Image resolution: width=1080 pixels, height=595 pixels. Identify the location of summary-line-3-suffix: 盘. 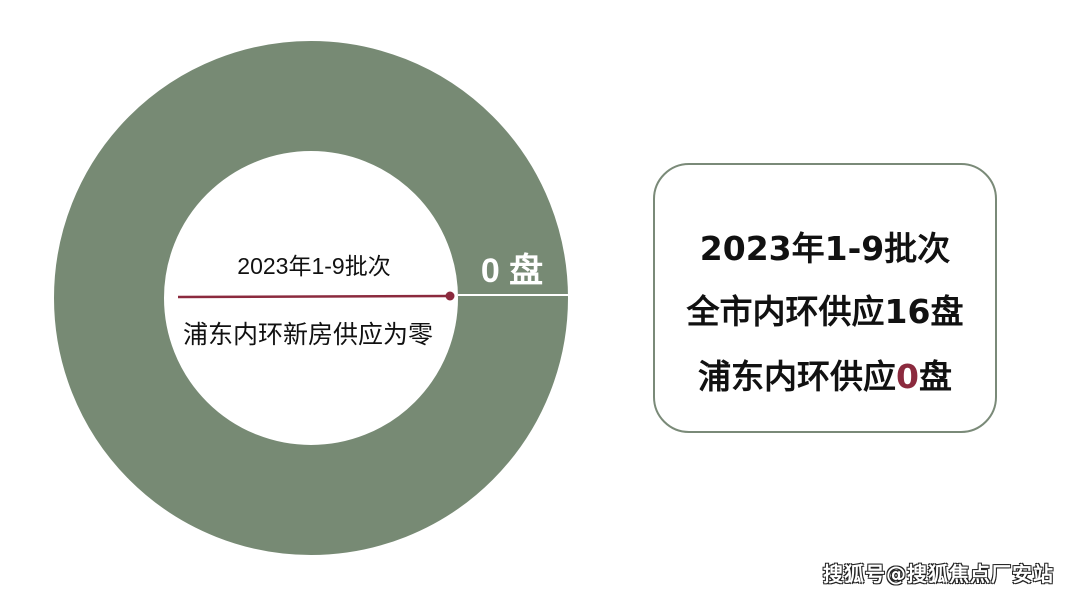
(935, 376).